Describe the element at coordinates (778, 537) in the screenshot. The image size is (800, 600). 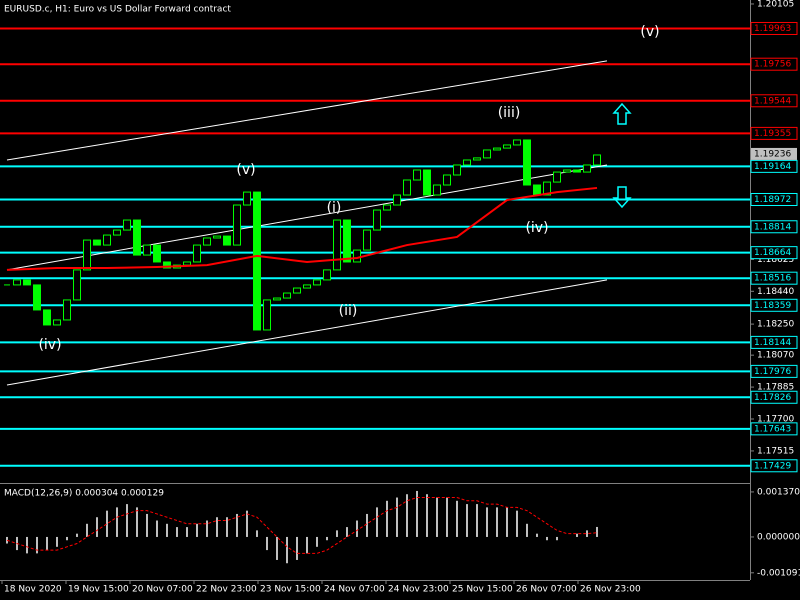
I see `y-tick-label: 0.000000` at that location.